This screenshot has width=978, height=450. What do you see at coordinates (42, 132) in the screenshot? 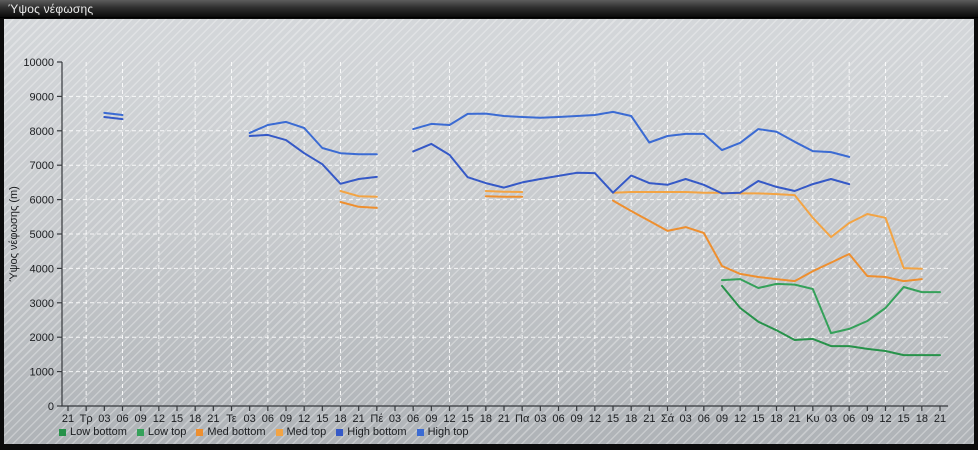
I see `y-tick-label: 8000` at bounding box center [42, 132].